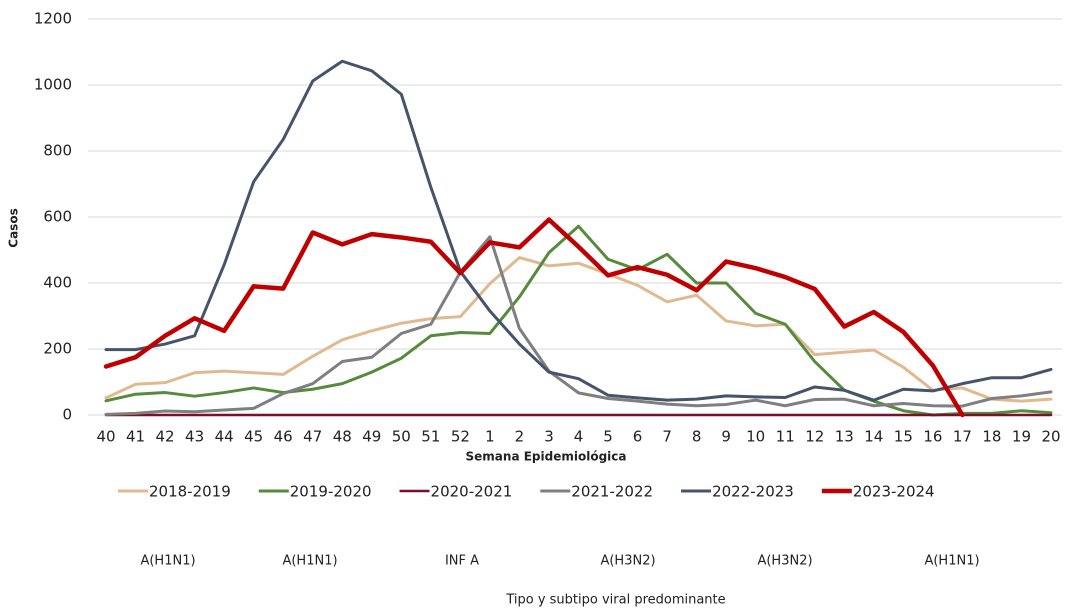  Describe the element at coordinates (53, 85) in the screenshot. I see `y-tick-label: 1000` at that location.